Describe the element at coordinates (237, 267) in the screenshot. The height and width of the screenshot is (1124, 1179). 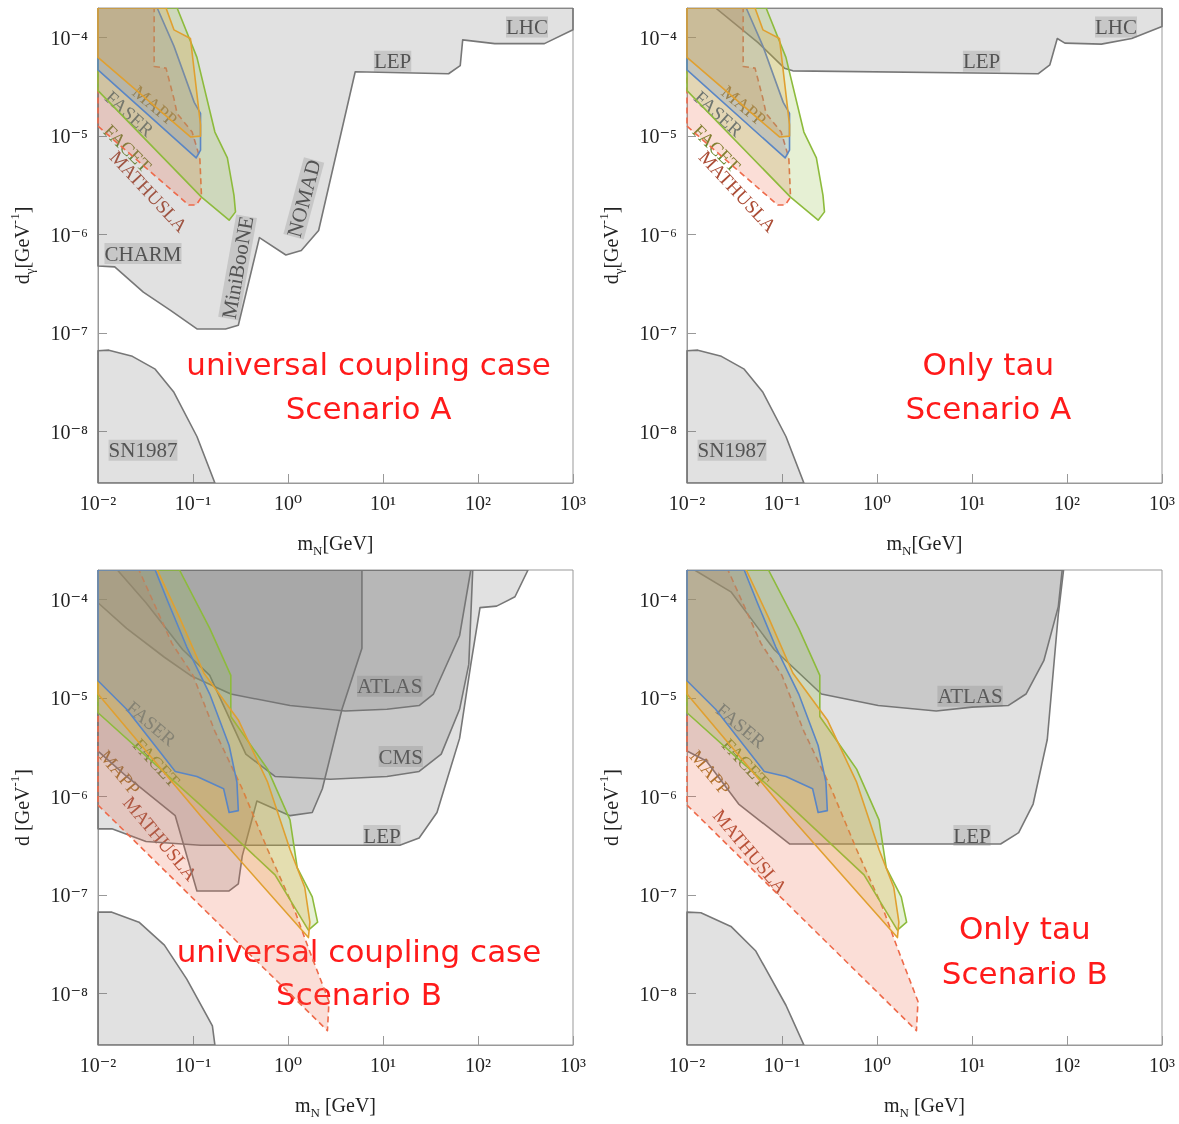
I see `annotation: MiniBooNE` at that location.